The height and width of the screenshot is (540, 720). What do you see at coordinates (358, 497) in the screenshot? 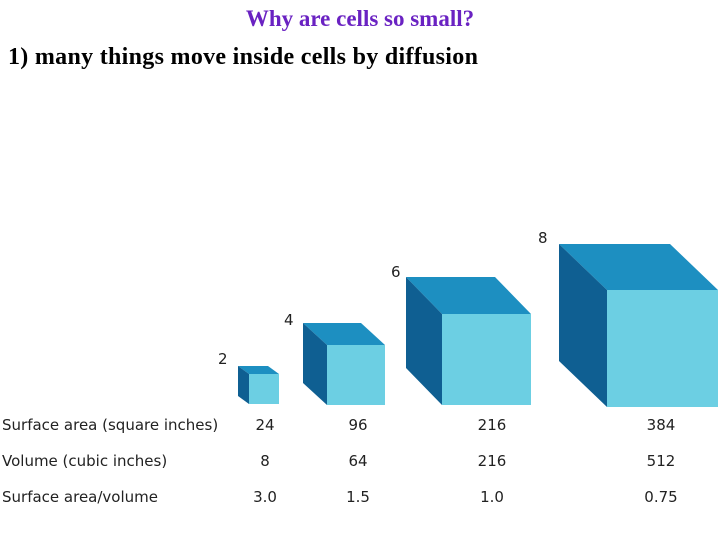
I see `cell-ratio-2: 1.5` at bounding box center [358, 497].